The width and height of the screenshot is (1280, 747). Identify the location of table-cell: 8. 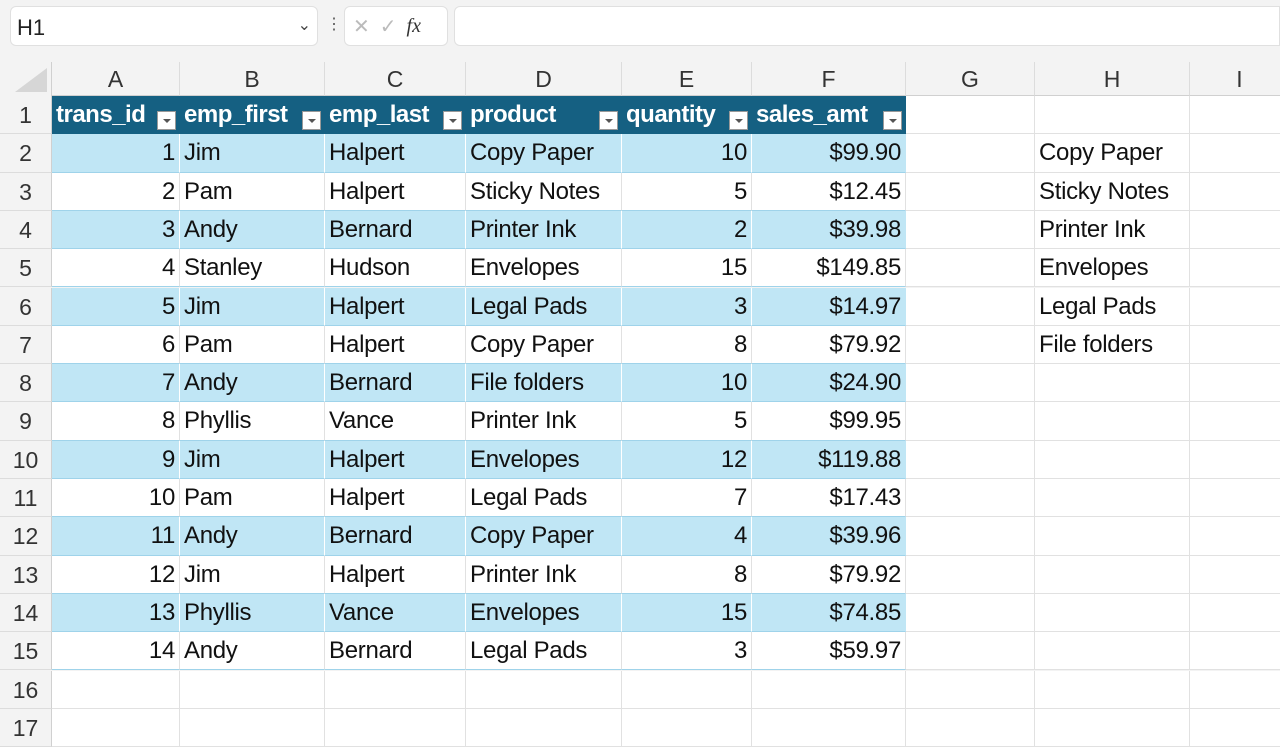
(116, 421).